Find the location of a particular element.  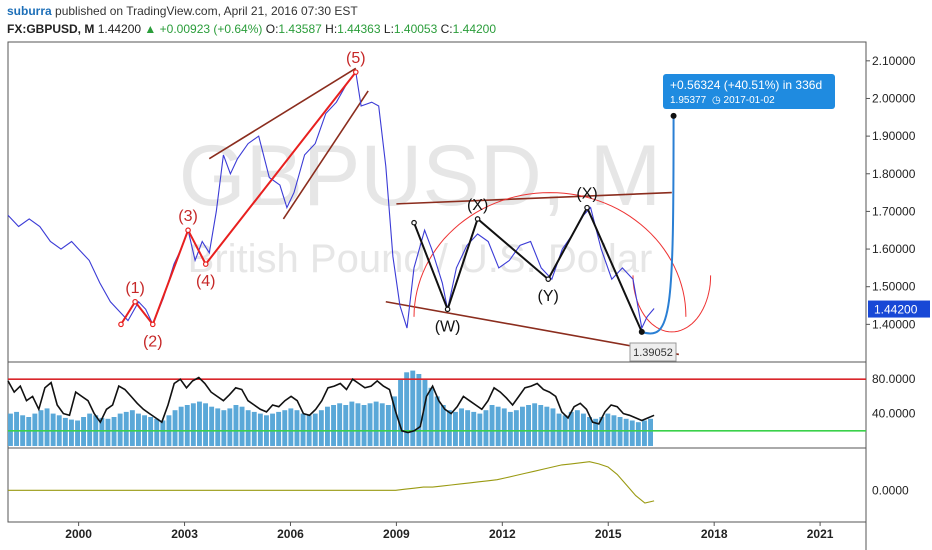

oscillator-pane: 40.0000 80.0000 is located at coordinates (461, 408).